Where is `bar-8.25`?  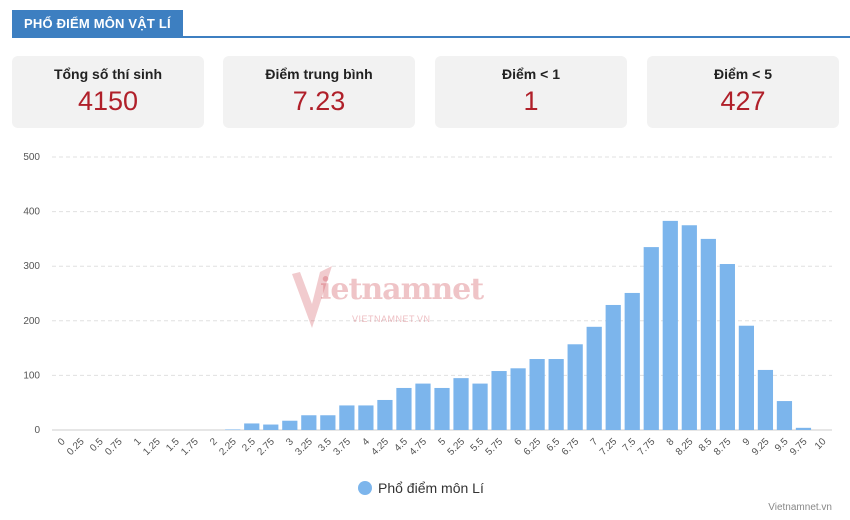
bar-8.25 is located at coordinates (689, 327).